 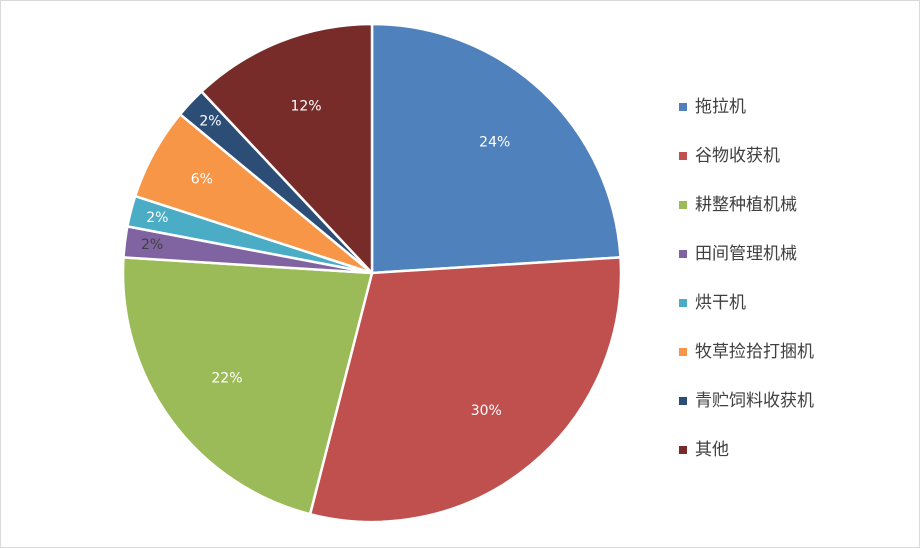 I want to click on legend-label: 牧草捡拾打捆机, so click(x=754, y=352).